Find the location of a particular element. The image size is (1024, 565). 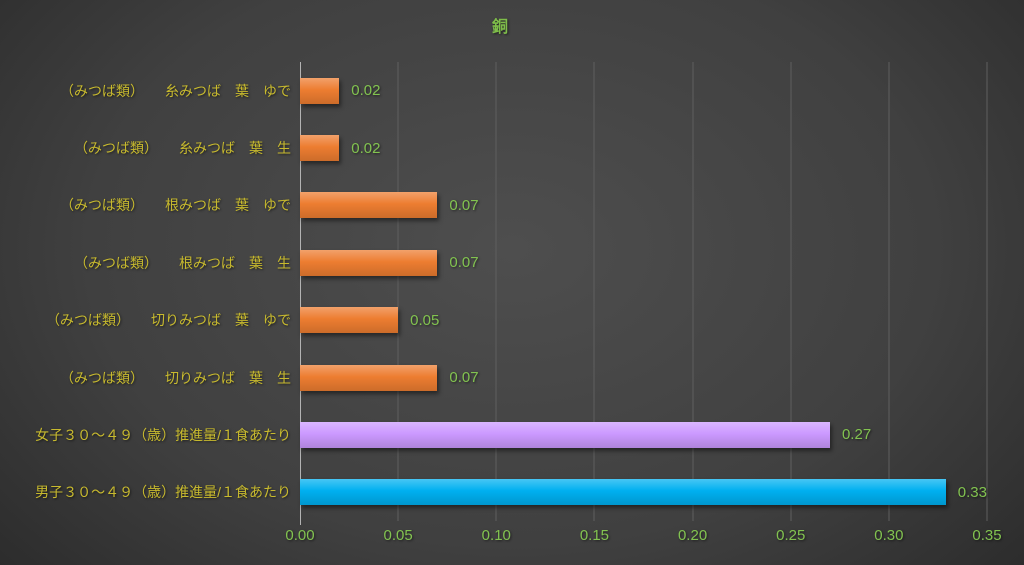

chart-row: （みつば類） 糸みつば 葉 ゆで 0.02 is located at coordinates (493, 90).